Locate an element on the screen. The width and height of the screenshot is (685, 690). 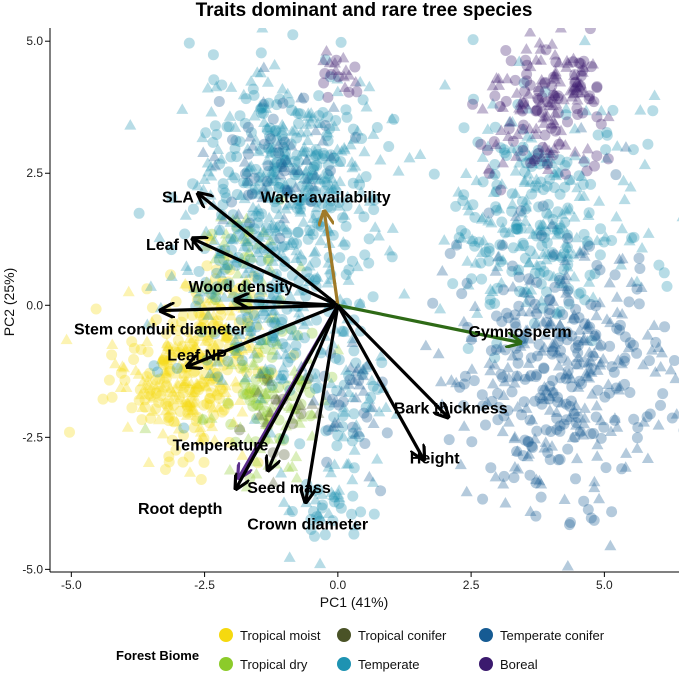
y-tick-label: 2.5 is located at coordinates (34, 173).